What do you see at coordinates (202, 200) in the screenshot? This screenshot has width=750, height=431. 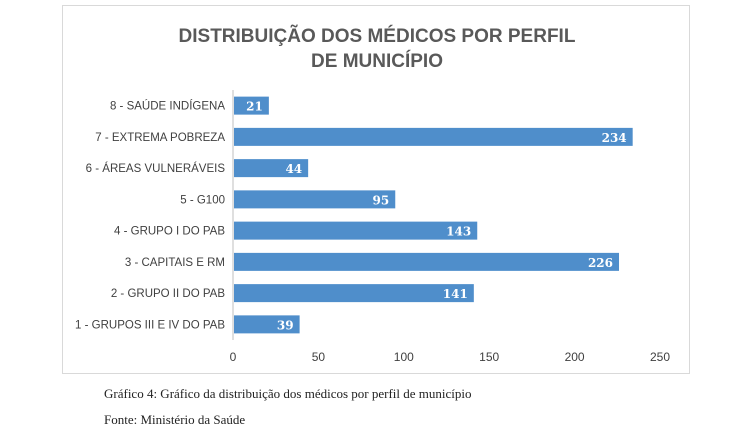 I see `category-label: 5 - G100` at bounding box center [202, 200].